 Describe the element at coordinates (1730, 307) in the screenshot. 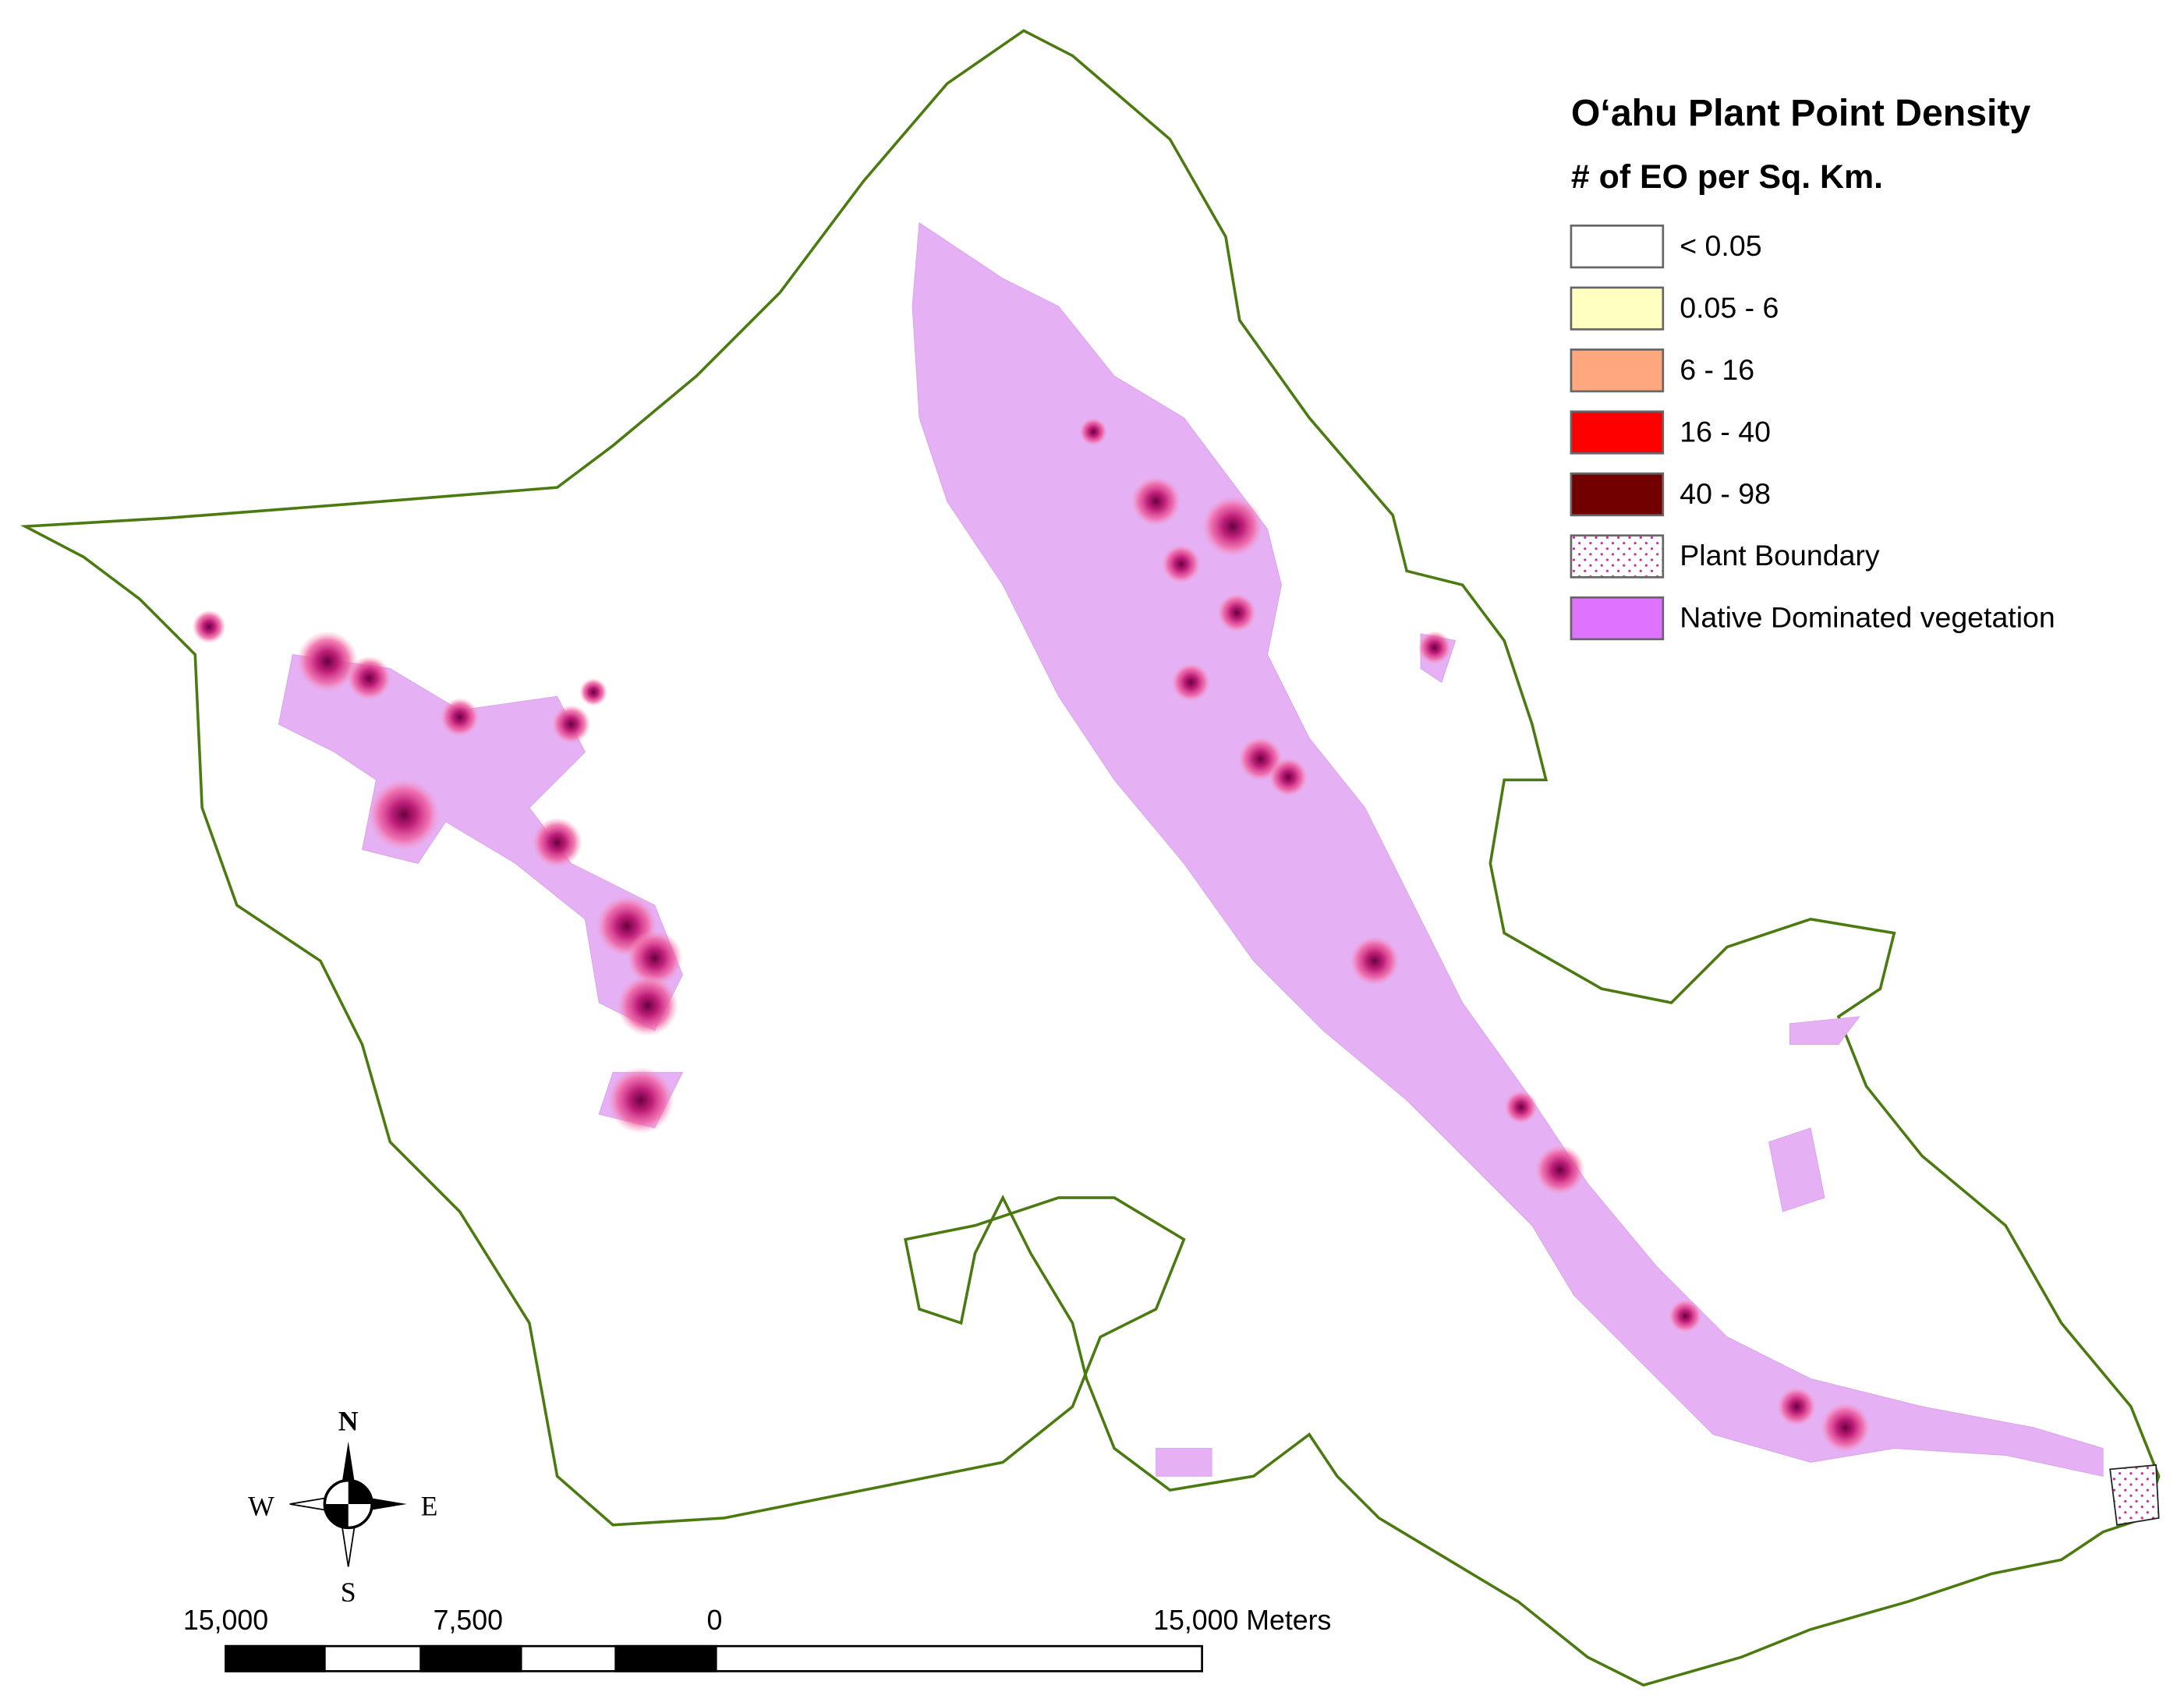

I see `legend-label: 0.05 - 6` at that location.